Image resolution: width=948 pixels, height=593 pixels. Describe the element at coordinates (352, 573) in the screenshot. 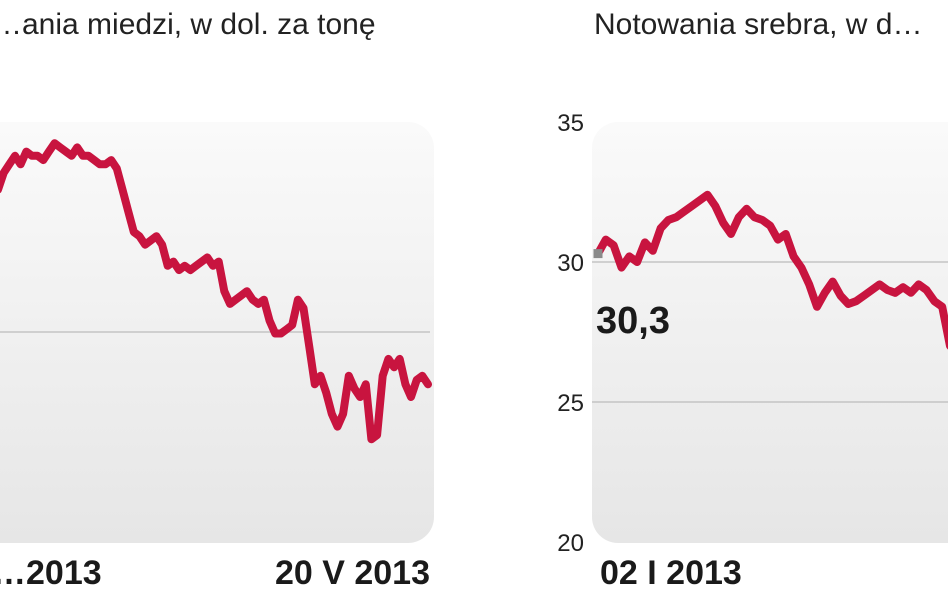

I see `copper-x-end-label: 20 V 2013` at that location.